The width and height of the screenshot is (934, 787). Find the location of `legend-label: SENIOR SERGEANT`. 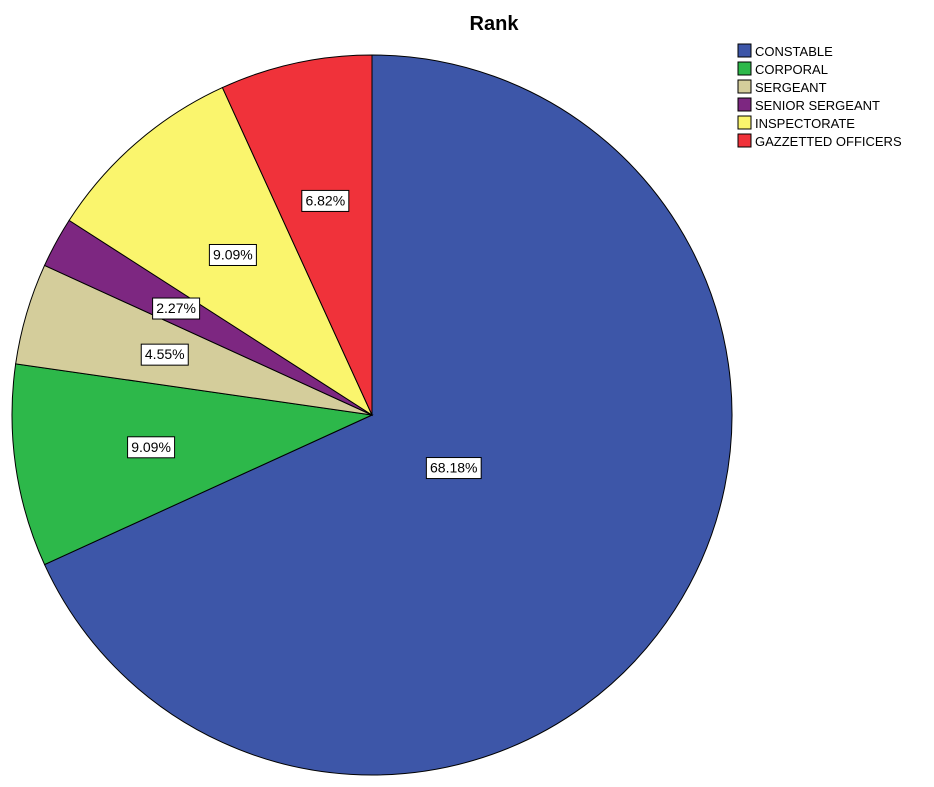

legend-label: SENIOR SERGEANT is located at coordinates (817, 105).